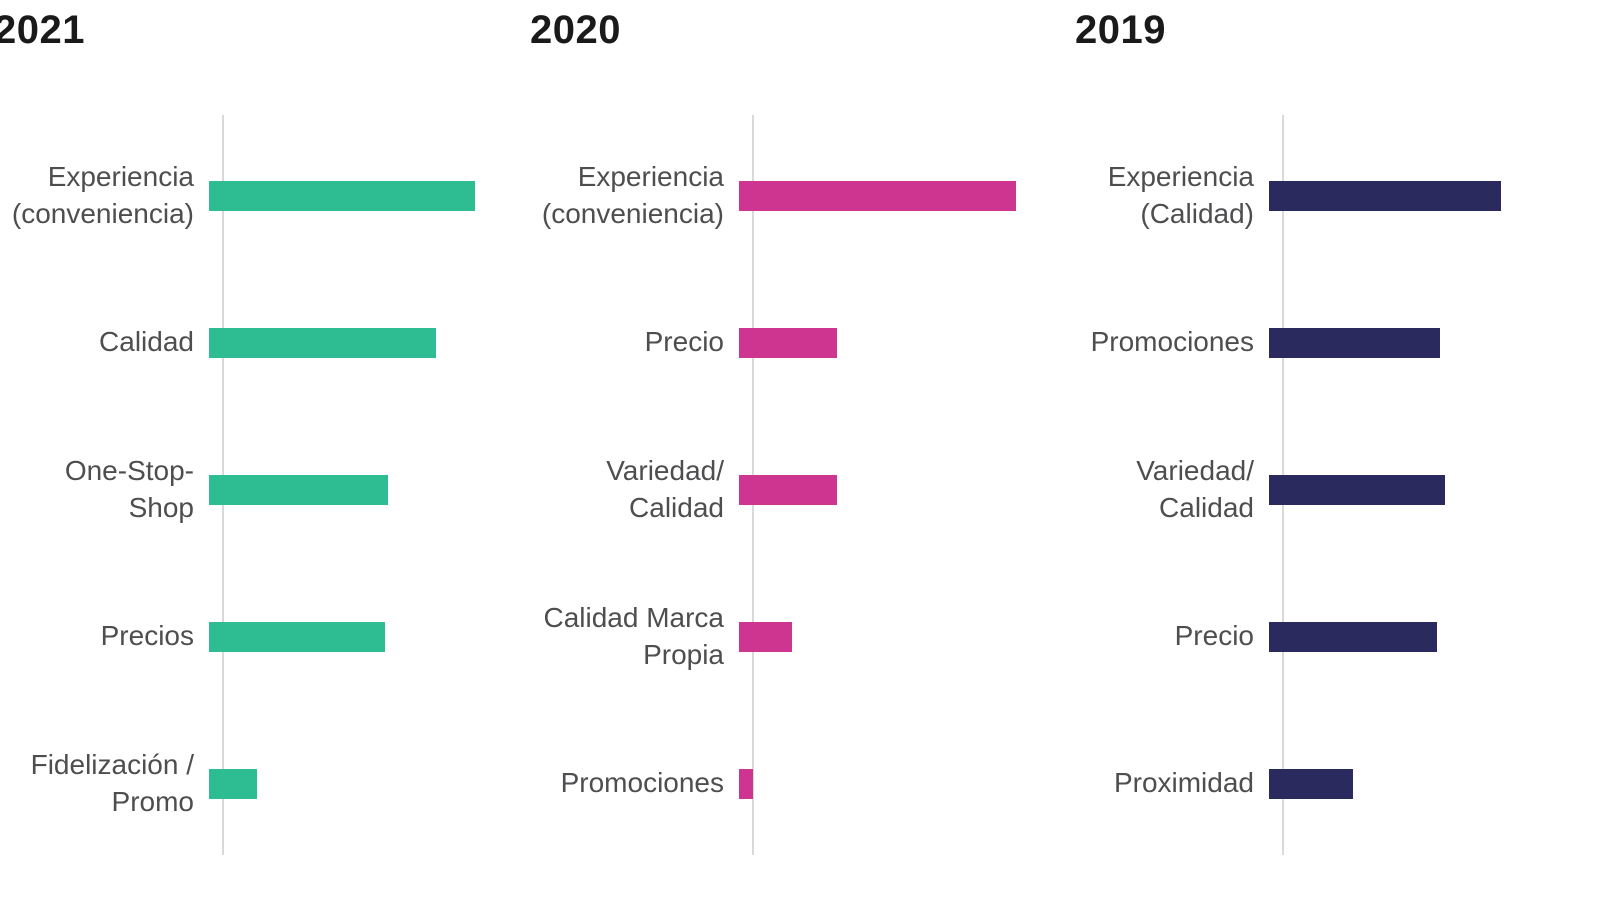 The width and height of the screenshot is (1600, 900). What do you see at coordinates (1180, 194) in the screenshot?
I see `bar-label: Experiencia (Calidad)` at bounding box center [1180, 194].